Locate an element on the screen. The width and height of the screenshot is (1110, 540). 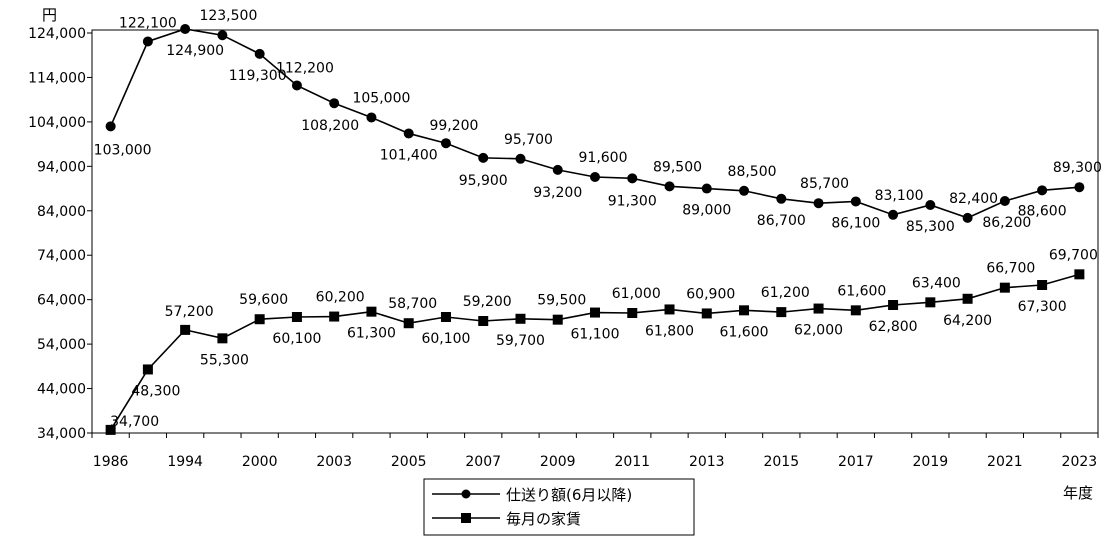
data-label: 89,500 is located at coordinates (677, 167).